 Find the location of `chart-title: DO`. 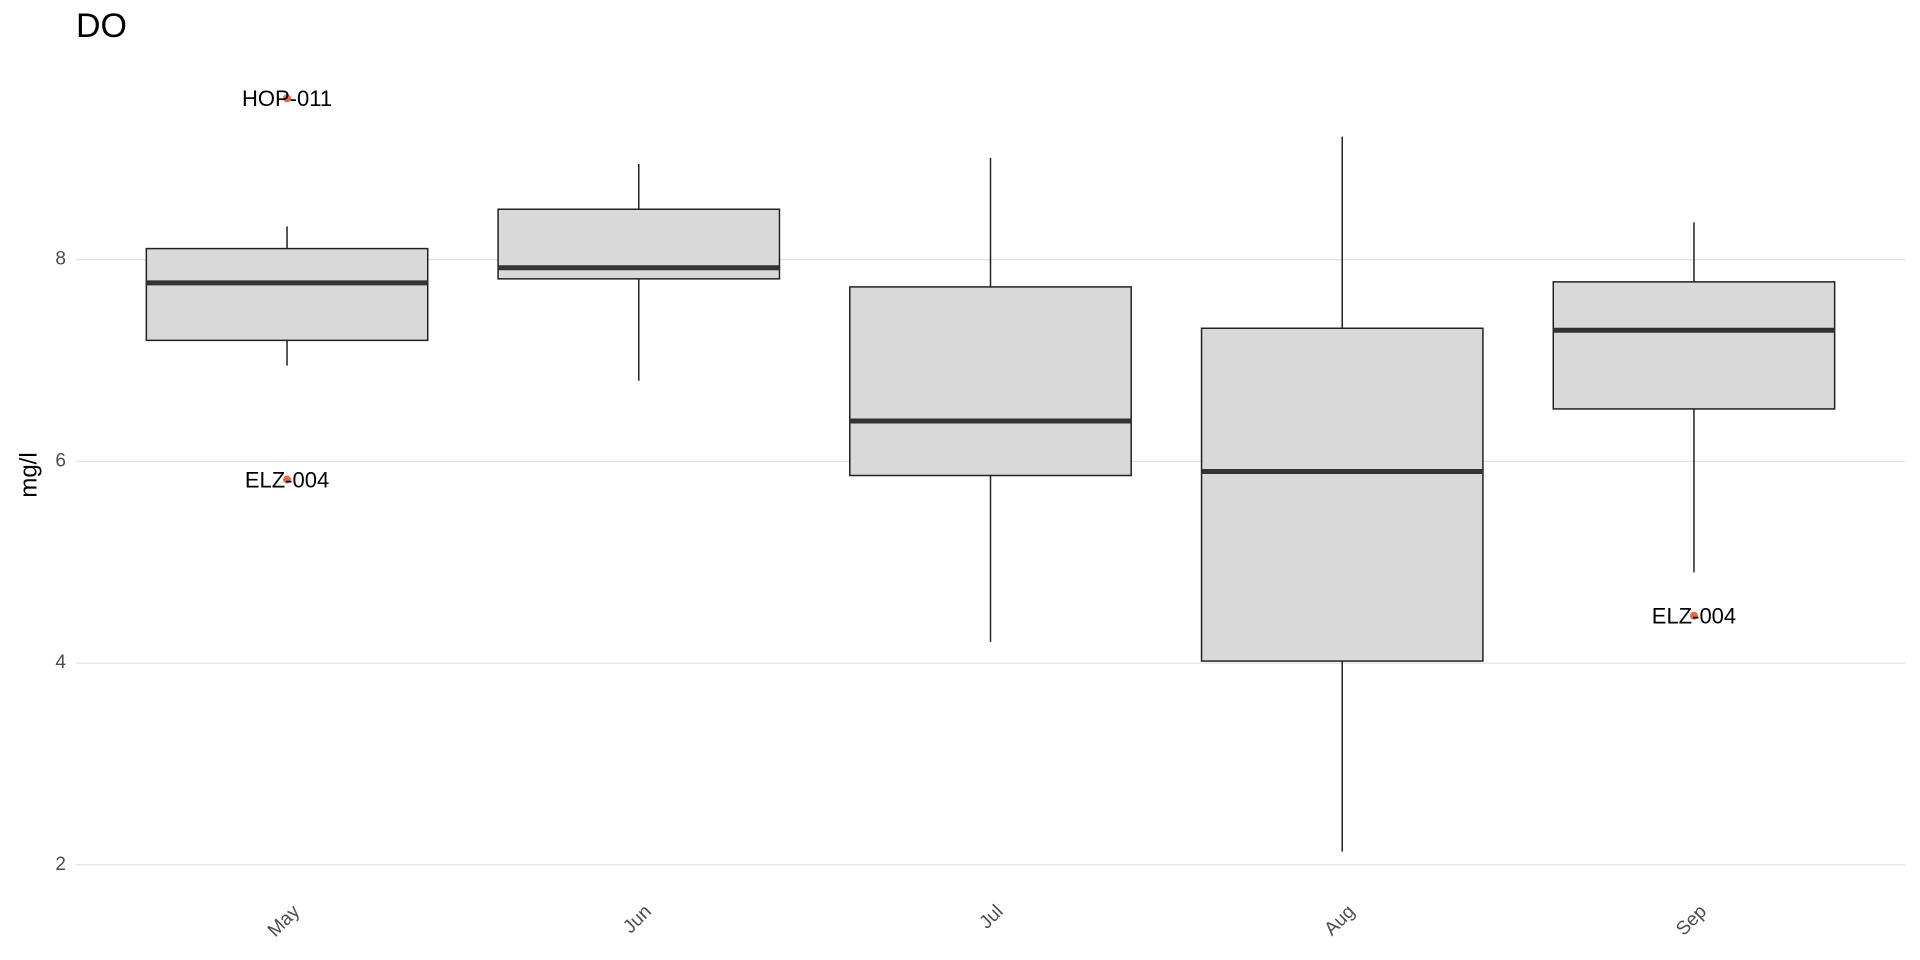

chart-title: DO is located at coordinates (101, 26).